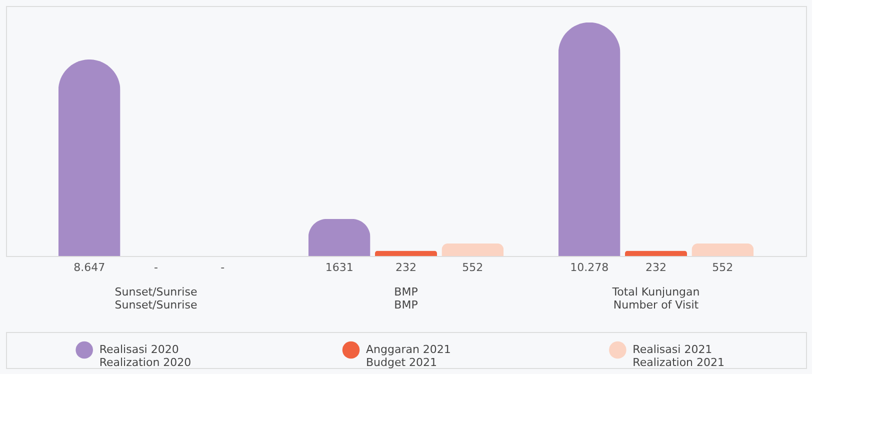 This screenshot has width=895, height=432. I want to click on data-label: 8.647, so click(90, 267).